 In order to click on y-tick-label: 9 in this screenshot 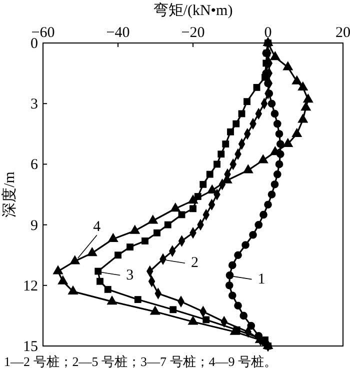, I will do `click(34, 226)`.